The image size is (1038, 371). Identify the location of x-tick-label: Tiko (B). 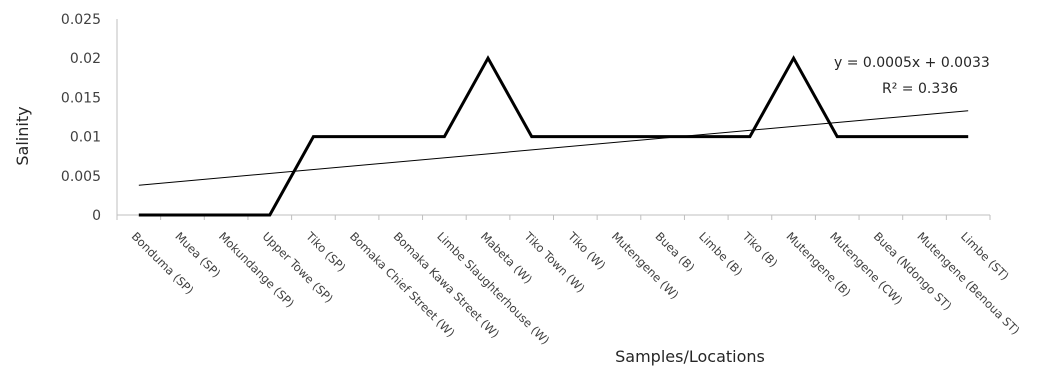
(759, 249).